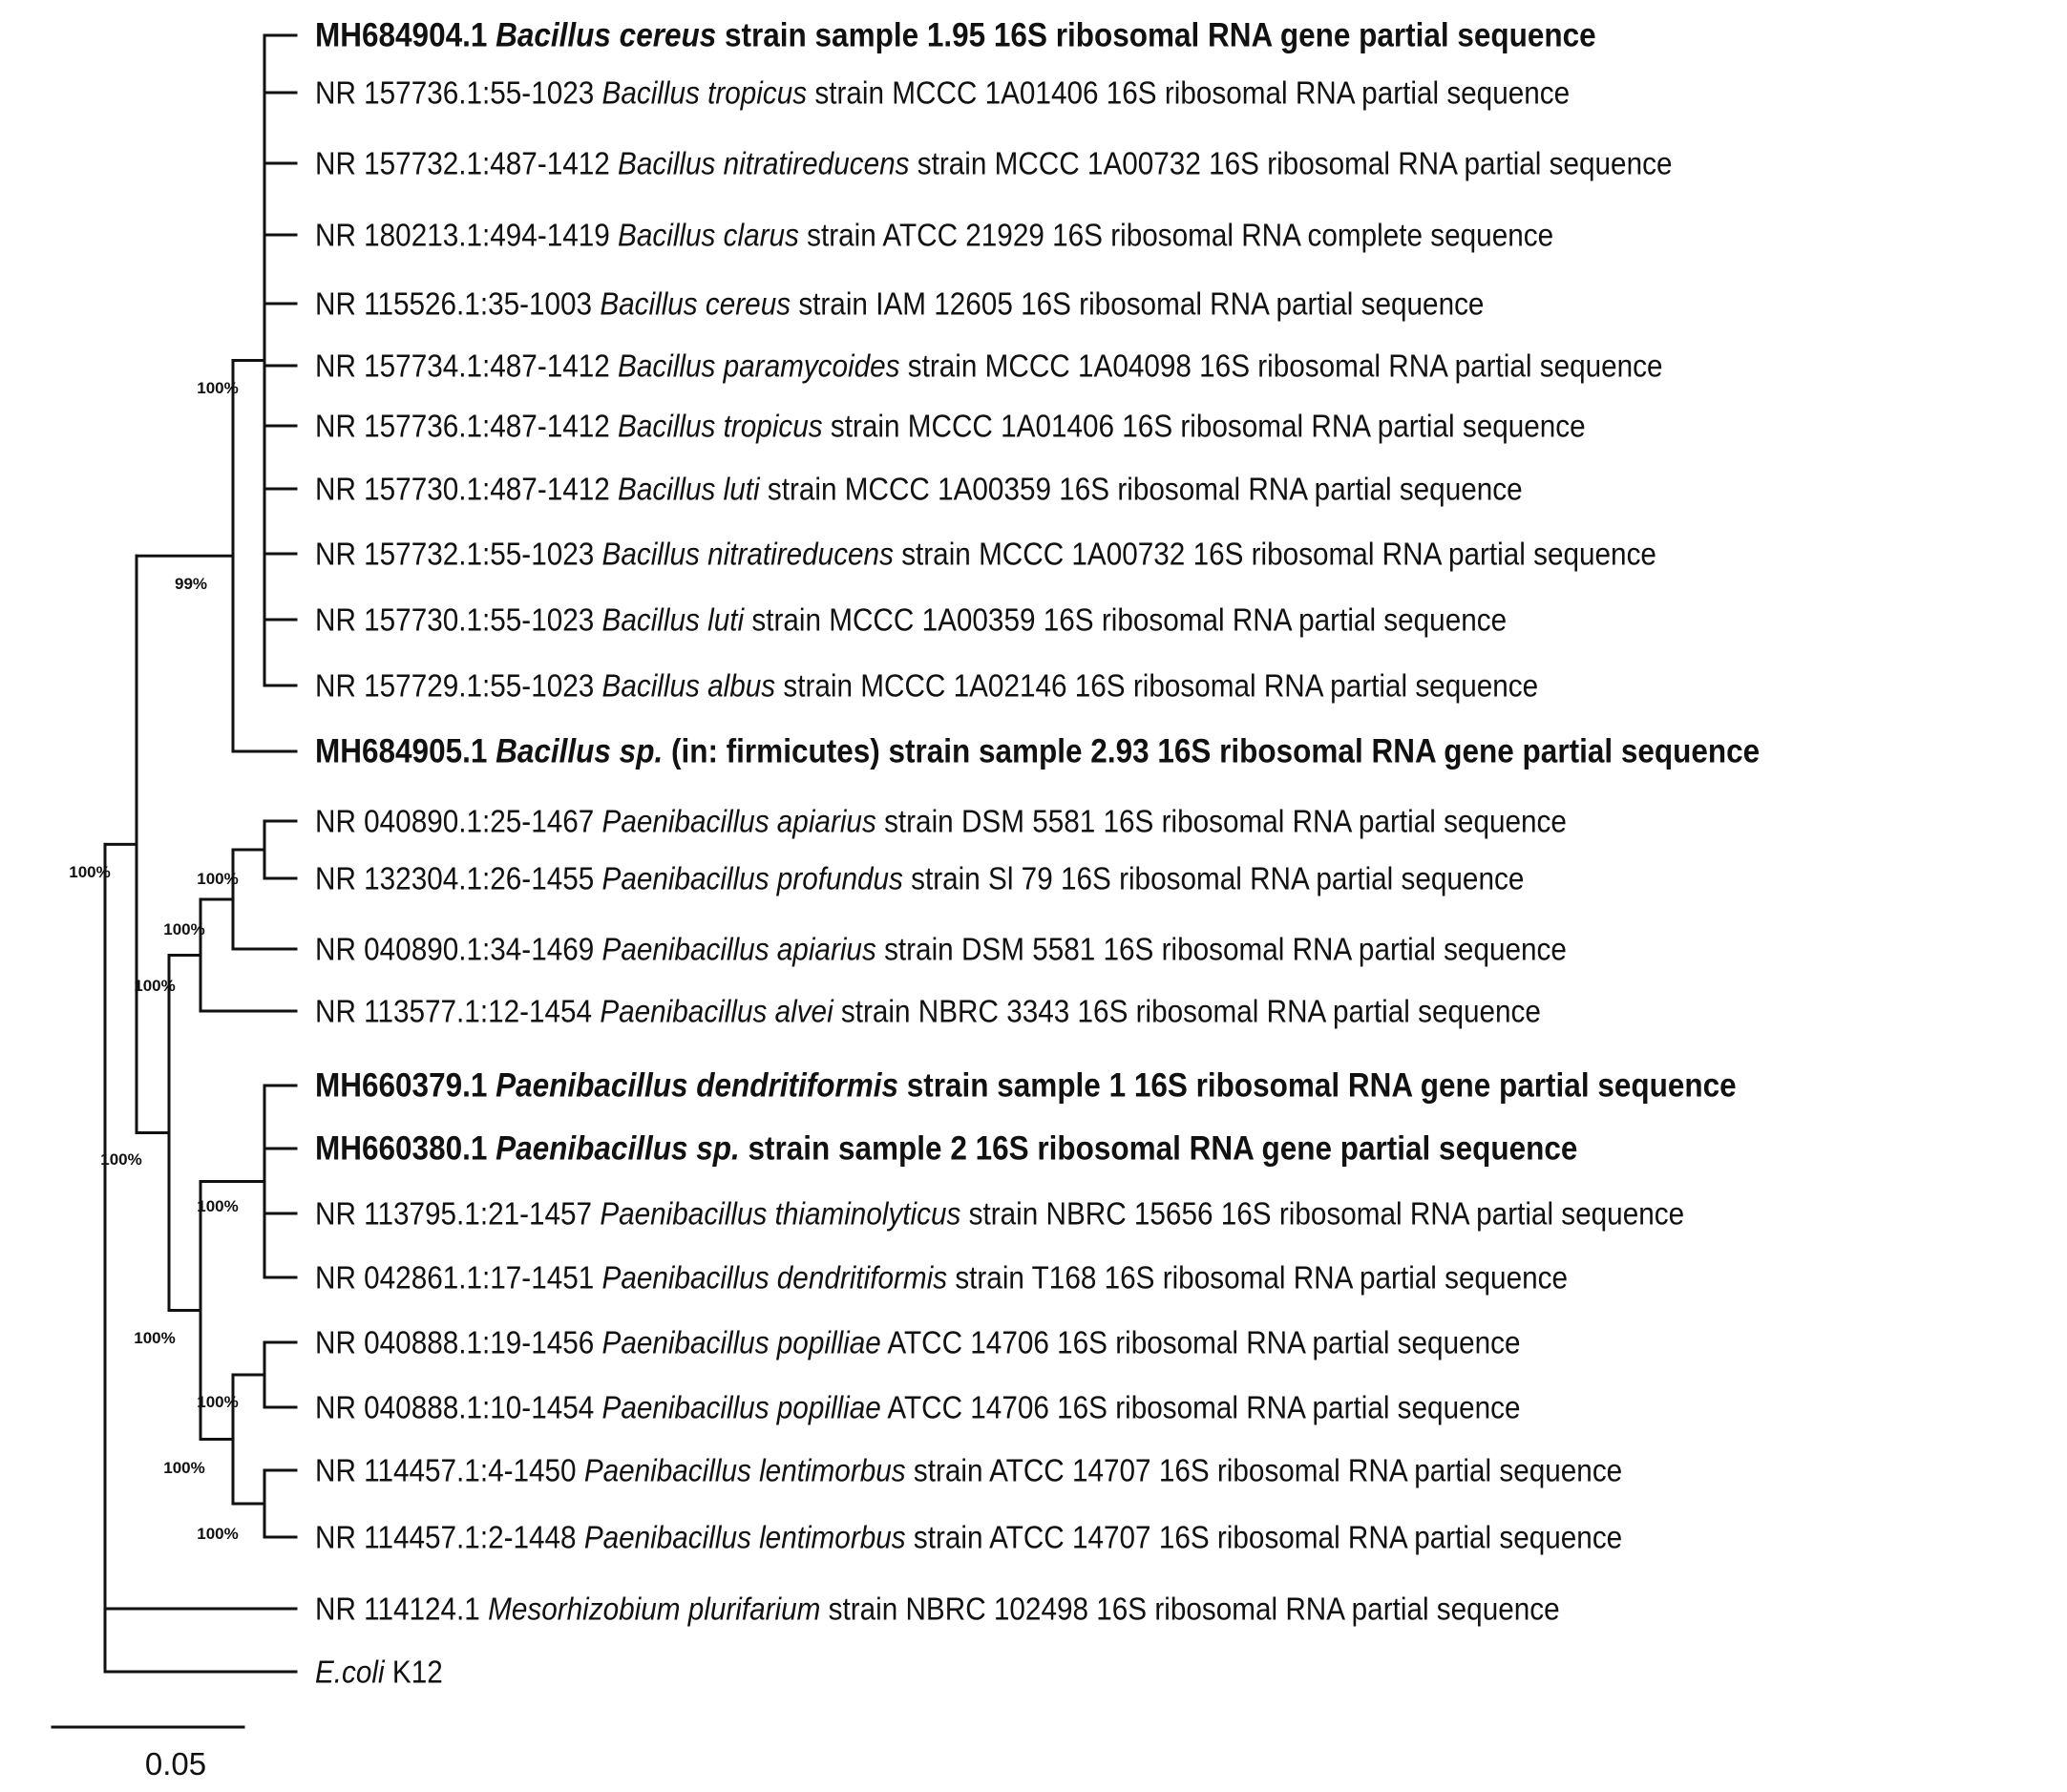 The height and width of the screenshot is (1792, 2067). Describe the element at coordinates (405, 751) in the screenshot. I see `accession: MH684905.1` at that location.